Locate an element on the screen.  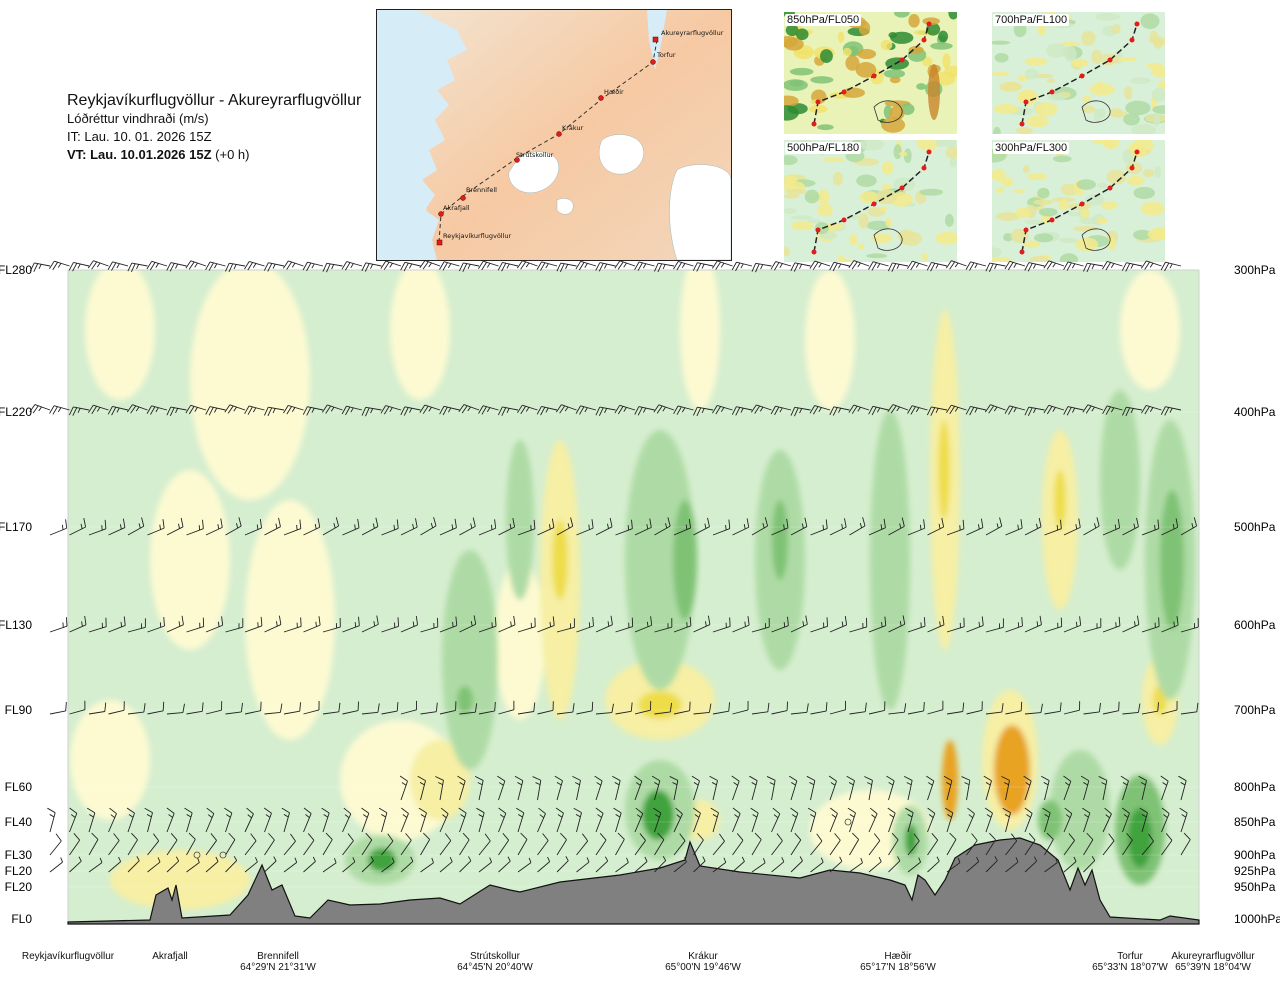
thumb-300hpa-map is located at coordinates (1078, 201).